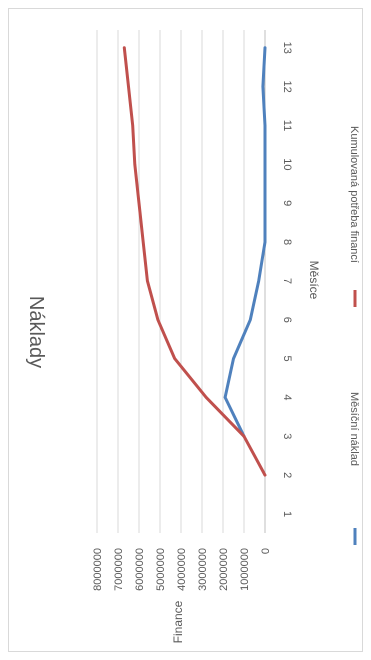  I want to click on x-tick-label: 13, so click(287, 48).